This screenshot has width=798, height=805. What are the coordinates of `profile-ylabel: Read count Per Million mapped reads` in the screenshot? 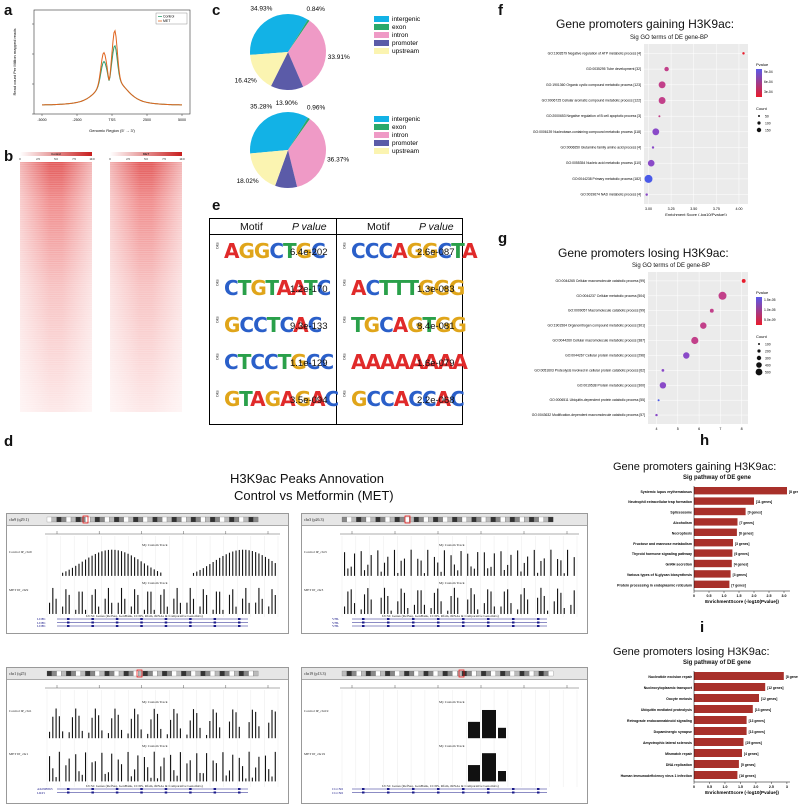 It's located at (14, 62).